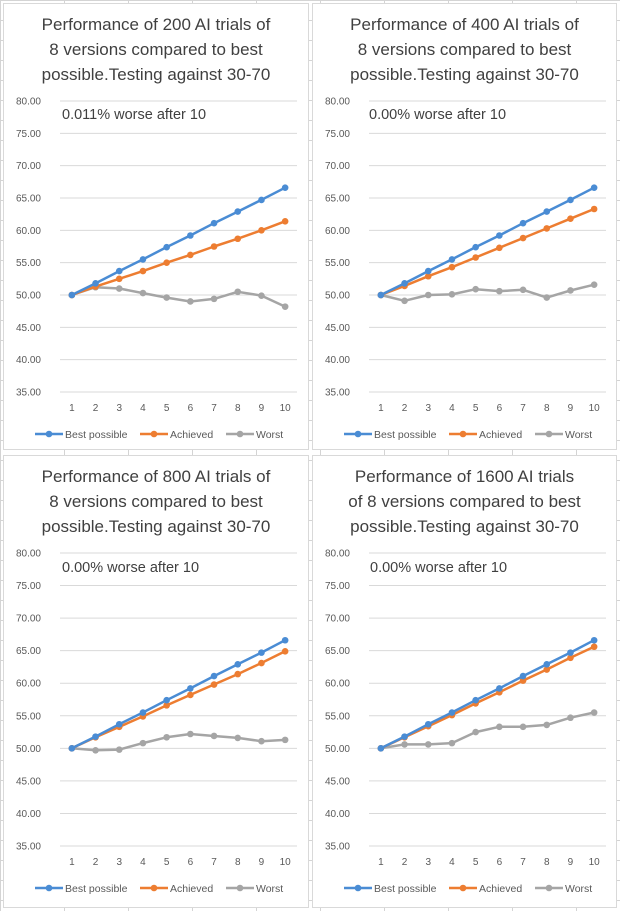  What do you see at coordinates (595, 408) in the screenshot?
I see `x-tick-label: 10` at bounding box center [595, 408].